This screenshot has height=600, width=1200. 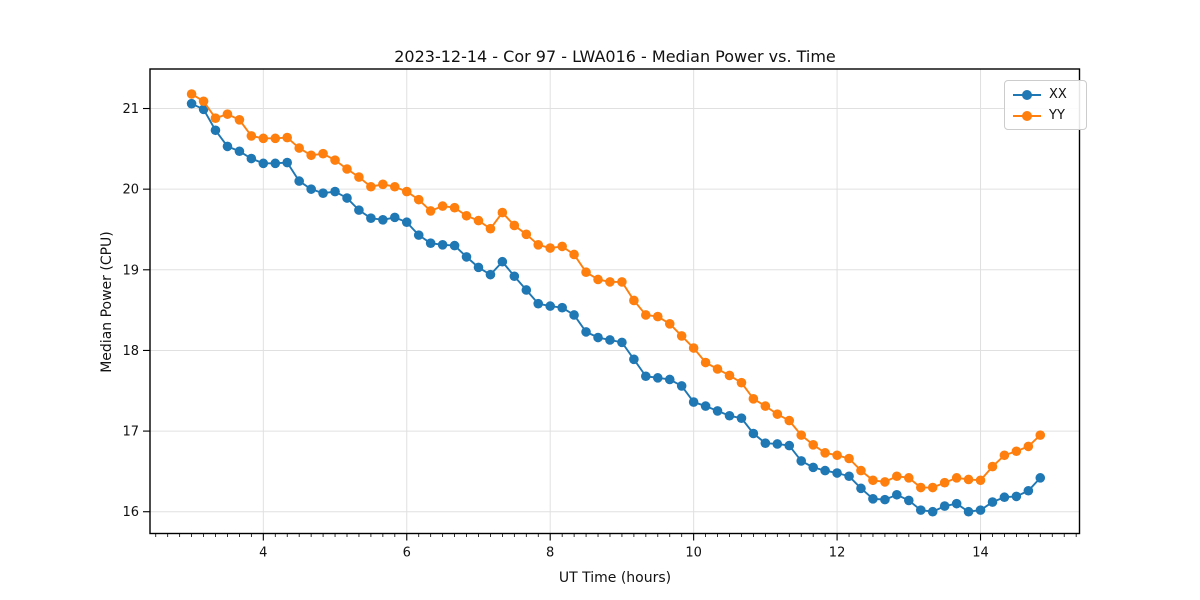 I want to click on legend-item-xx: XX, so click(x=1045, y=94).